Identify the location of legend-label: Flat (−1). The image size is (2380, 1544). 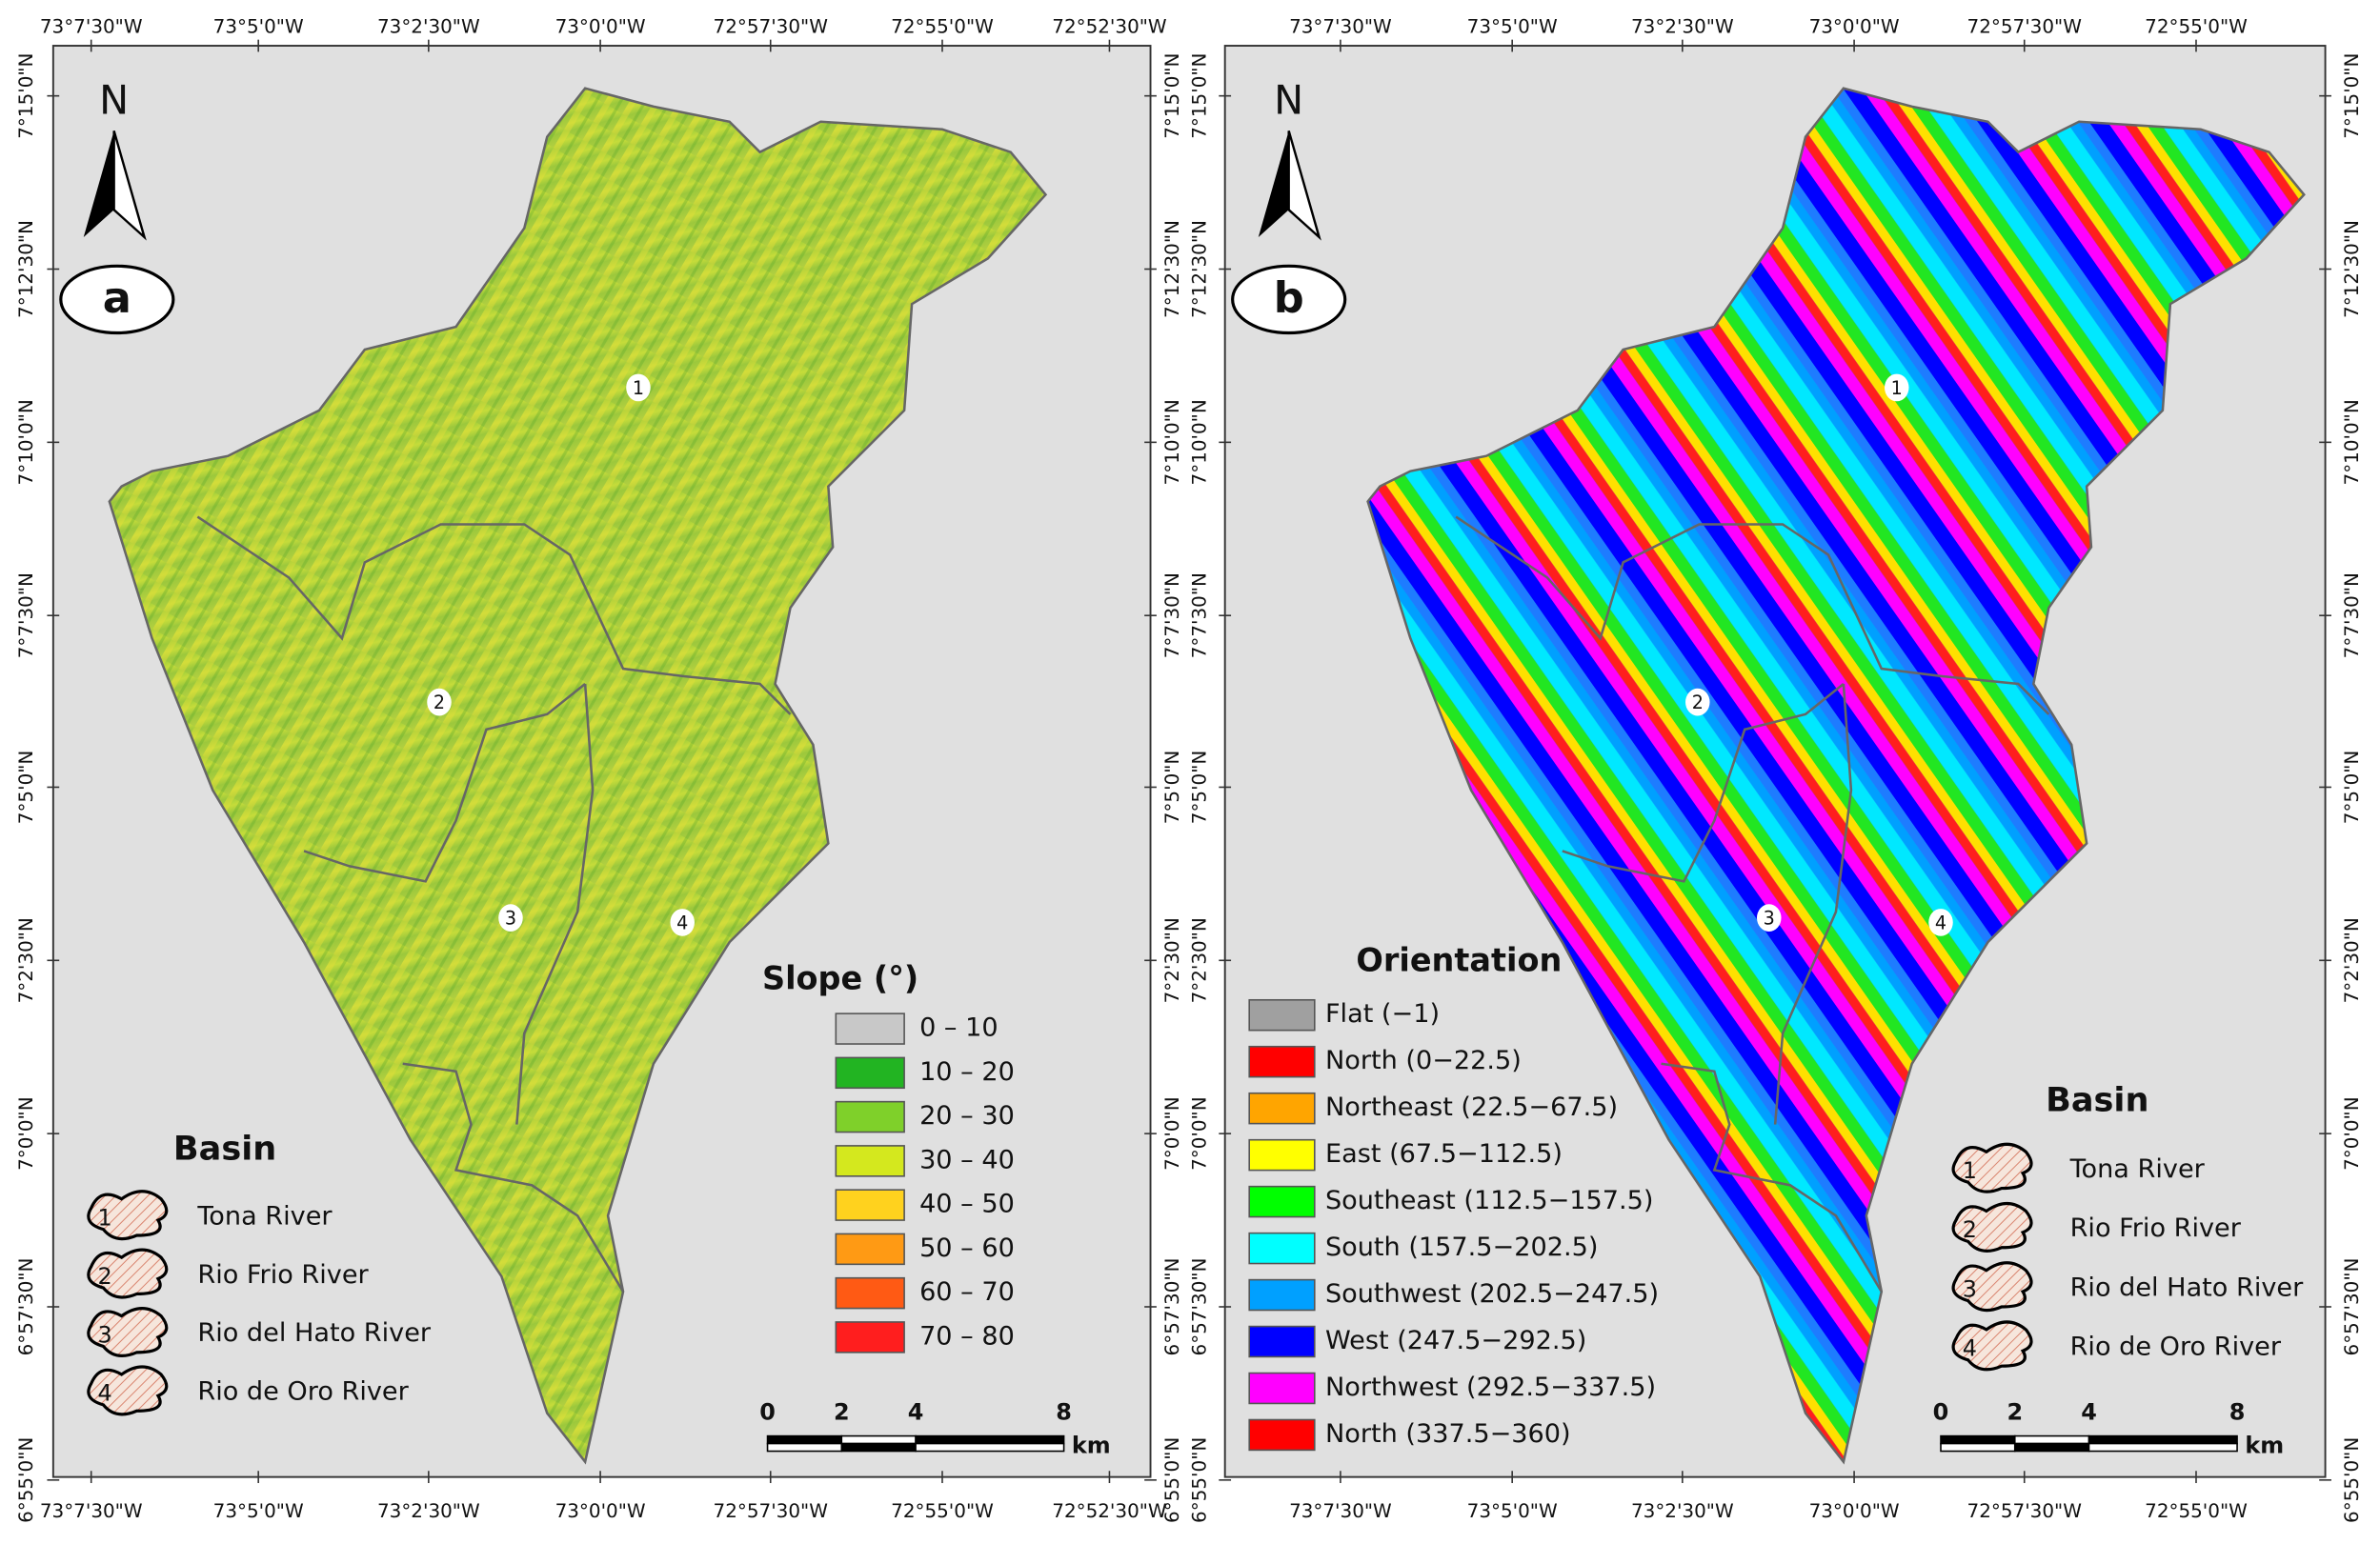
(1382, 1014).